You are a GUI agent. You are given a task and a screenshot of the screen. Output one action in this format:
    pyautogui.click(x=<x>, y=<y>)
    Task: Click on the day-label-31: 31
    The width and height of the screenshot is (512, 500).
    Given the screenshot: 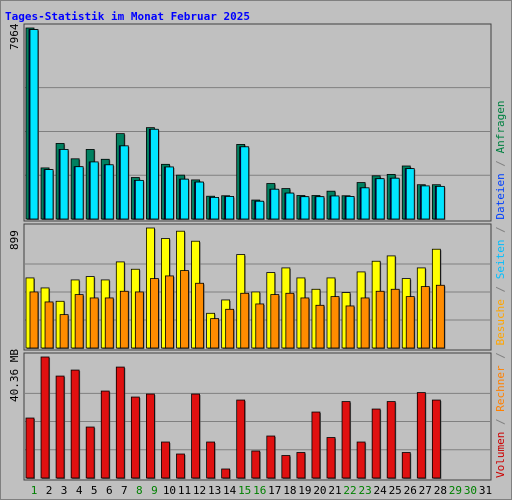 What is the action you would take?
    pyautogui.click(x=485, y=490)
    